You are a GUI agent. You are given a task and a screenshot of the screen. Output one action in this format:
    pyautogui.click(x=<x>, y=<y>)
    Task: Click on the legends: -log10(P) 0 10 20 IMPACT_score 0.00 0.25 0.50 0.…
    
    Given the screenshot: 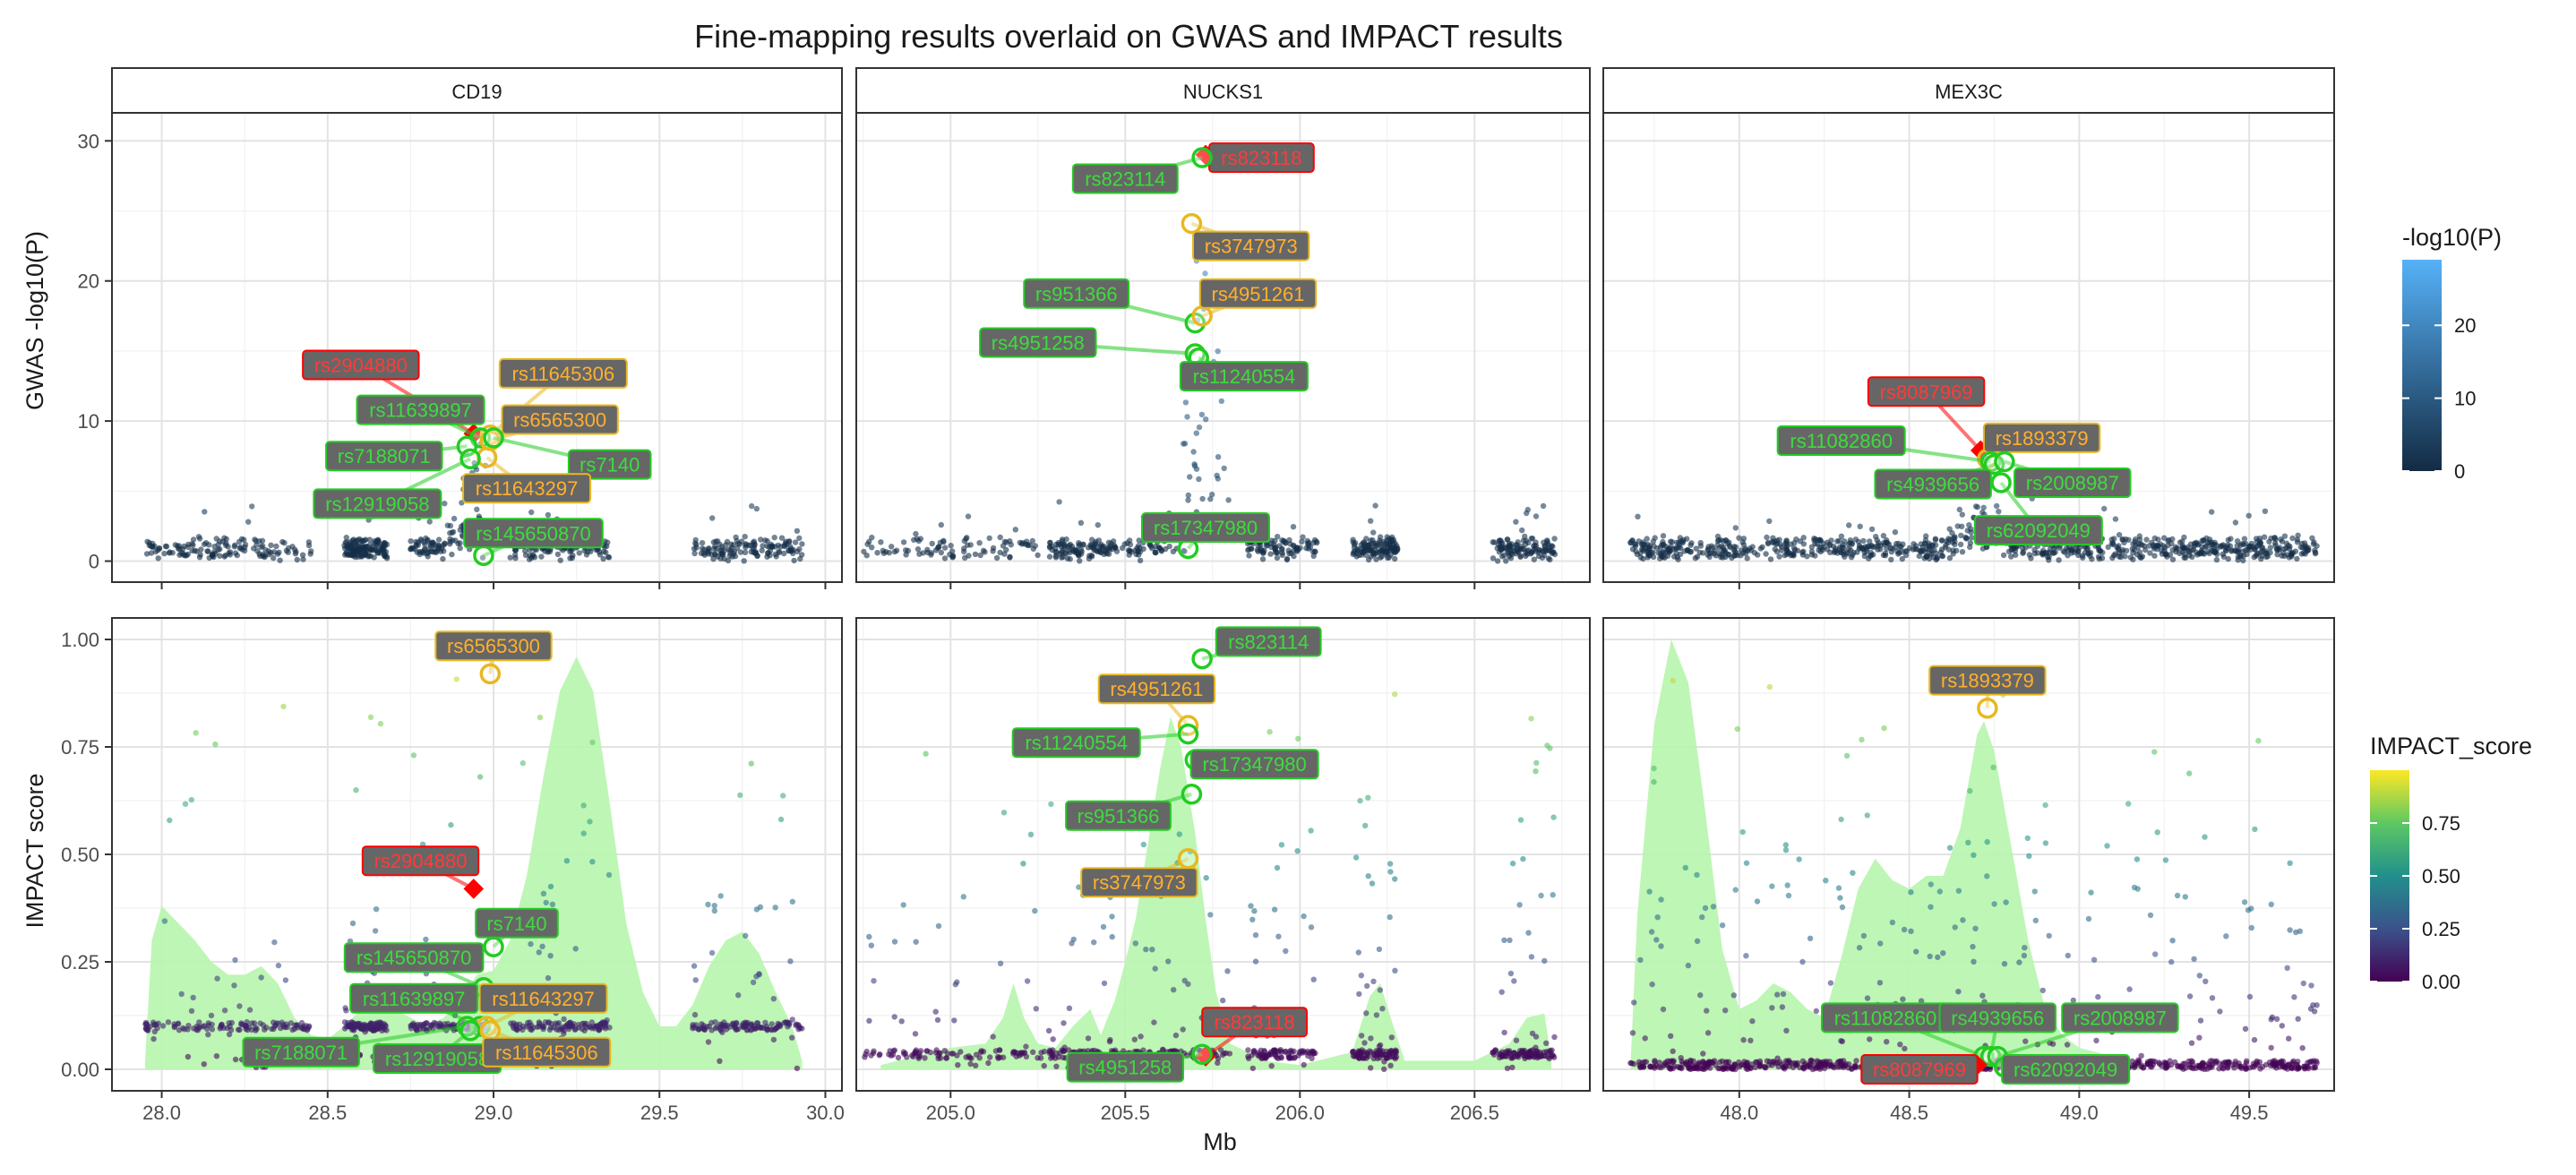 What is the action you would take?
    pyautogui.click(x=2451, y=608)
    